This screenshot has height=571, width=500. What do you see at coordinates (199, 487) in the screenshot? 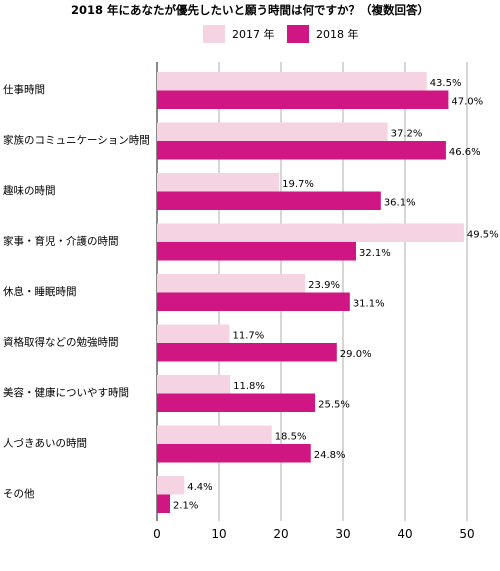
I see `data-label: 4.4%` at bounding box center [199, 487].